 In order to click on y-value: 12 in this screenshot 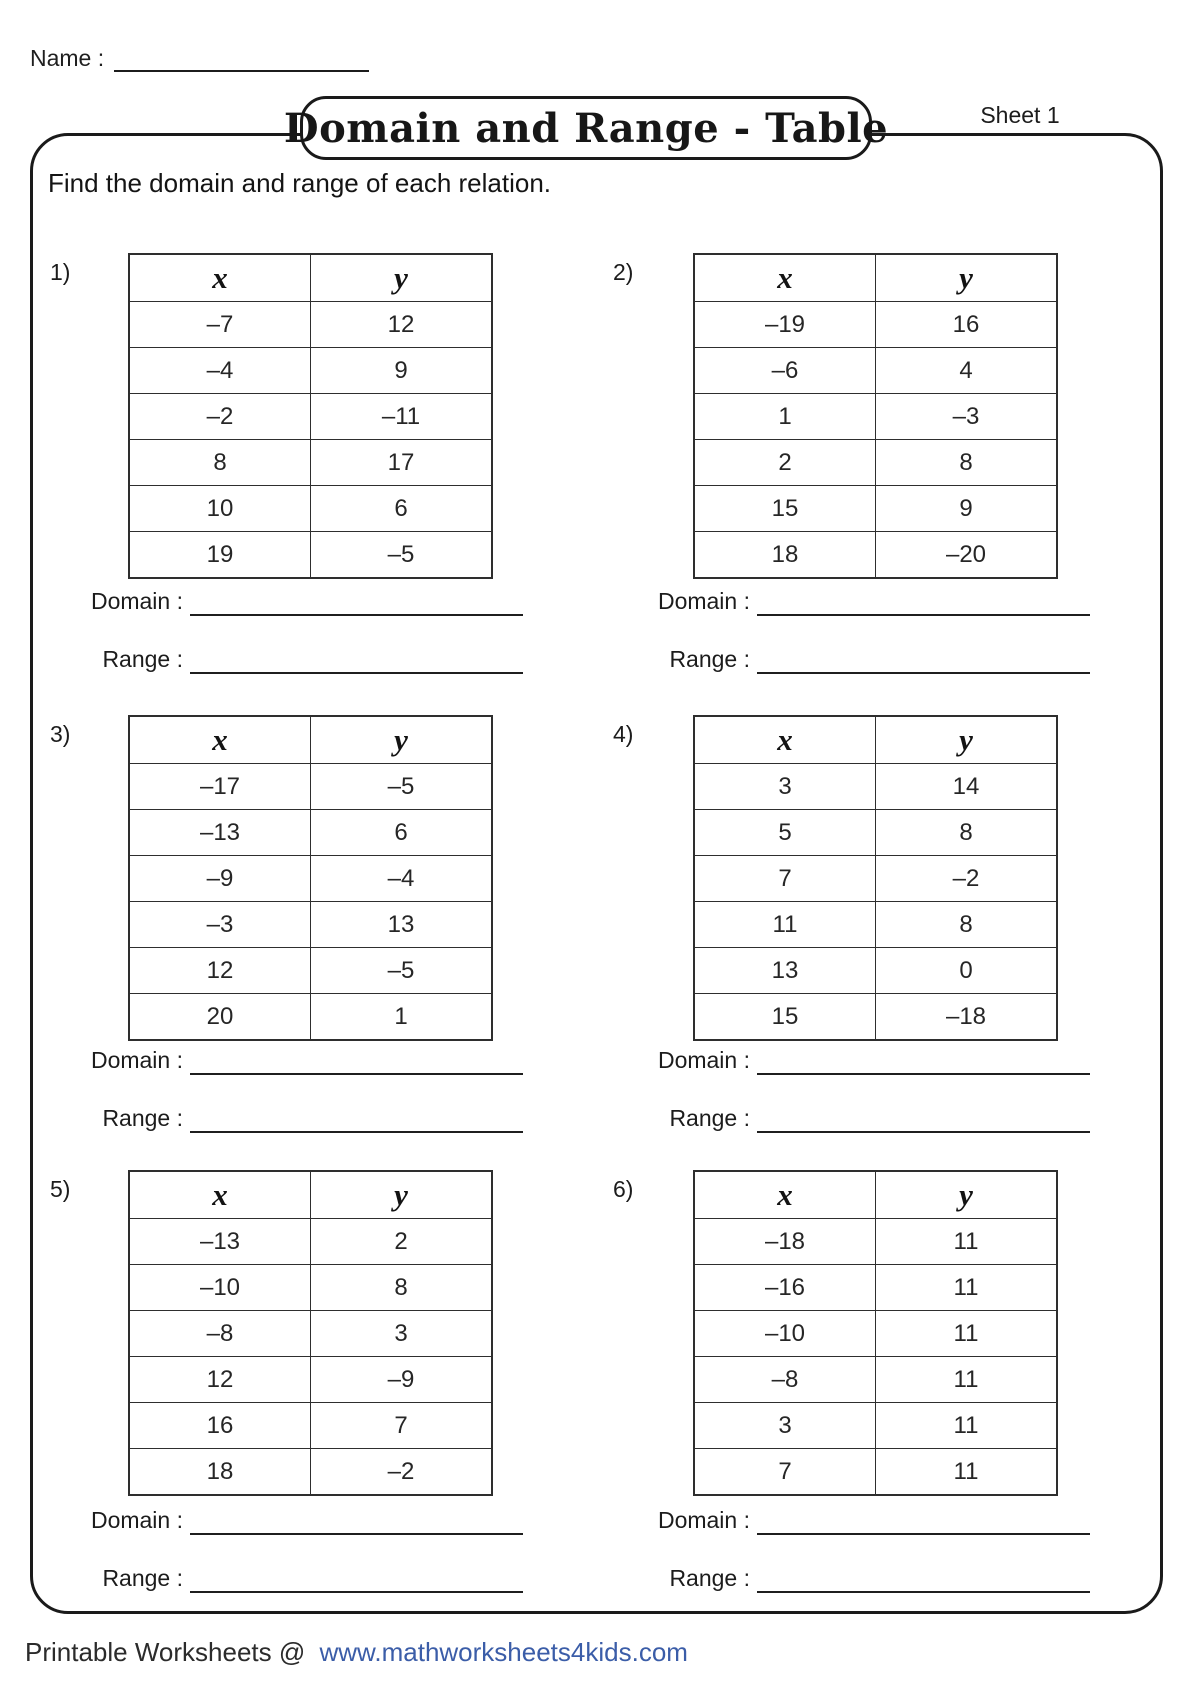, I will do `click(401, 324)`.